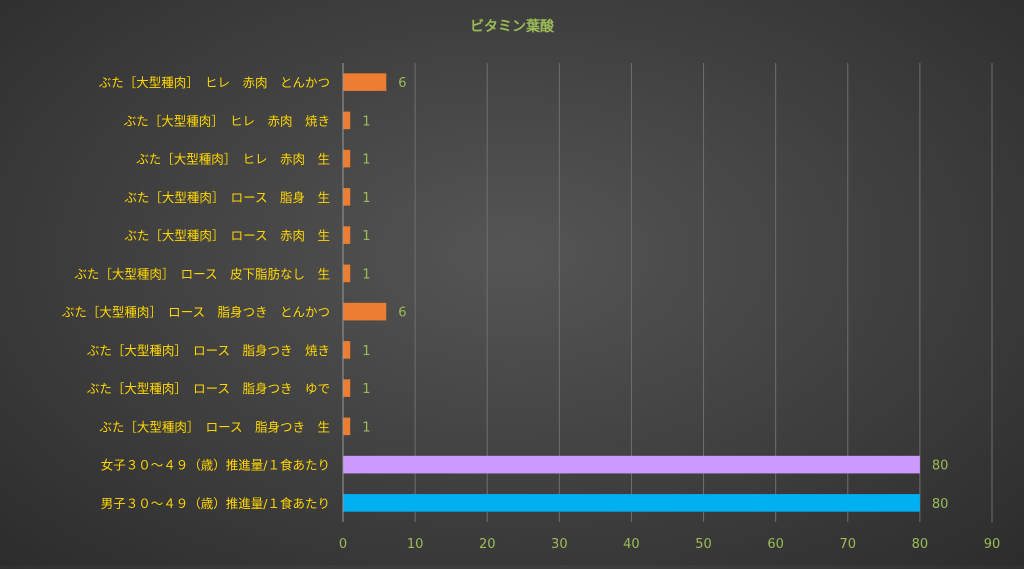  What do you see at coordinates (992, 544) in the screenshot?
I see `x-tick-label: 90` at bounding box center [992, 544].